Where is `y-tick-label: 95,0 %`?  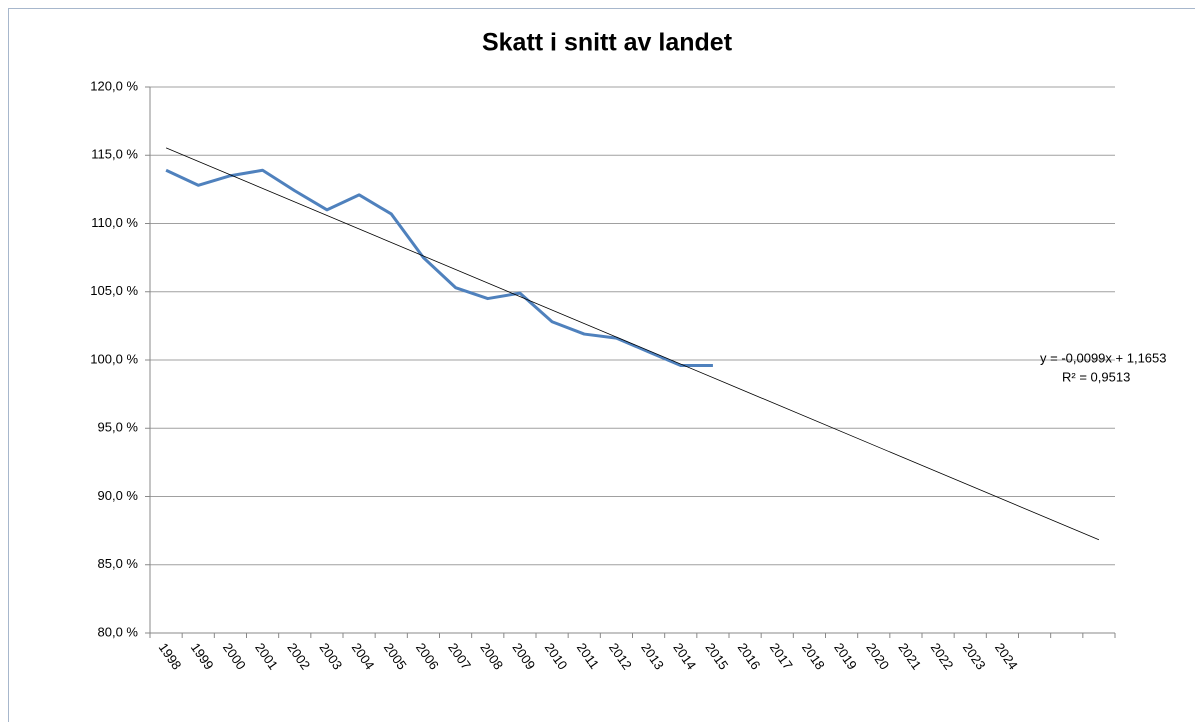
y-tick-label: 95,0 % is located at coordinates (118, 427).